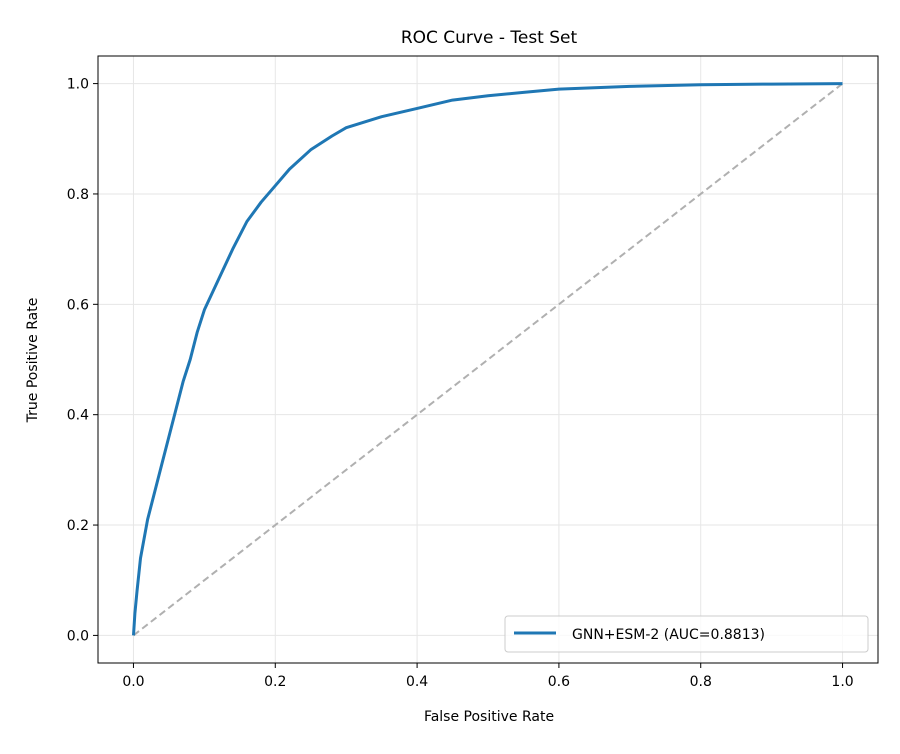 This screenshot has height=754, width=900. I want to click on y-tick-label: 0.4, so click(78, 416).